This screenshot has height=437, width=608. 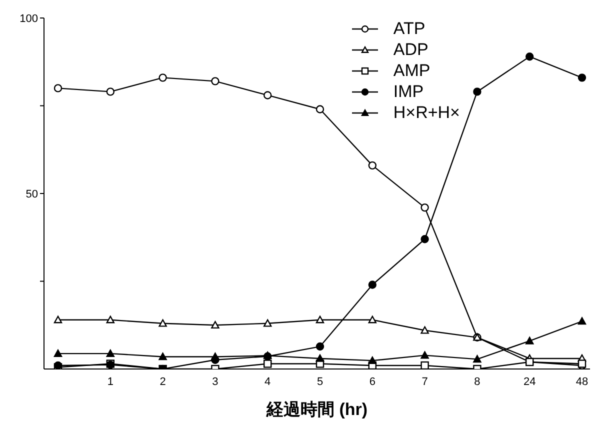 I want to click on x-tick-label: 4, so click(x=267, y=382).